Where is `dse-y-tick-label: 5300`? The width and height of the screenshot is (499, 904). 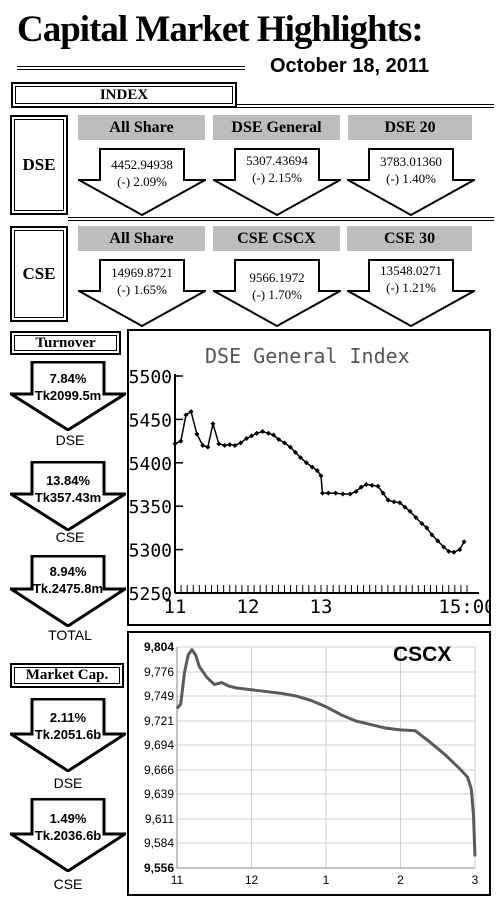 dse-y-tick-label: 5300 is located at coordinates (150, 551).